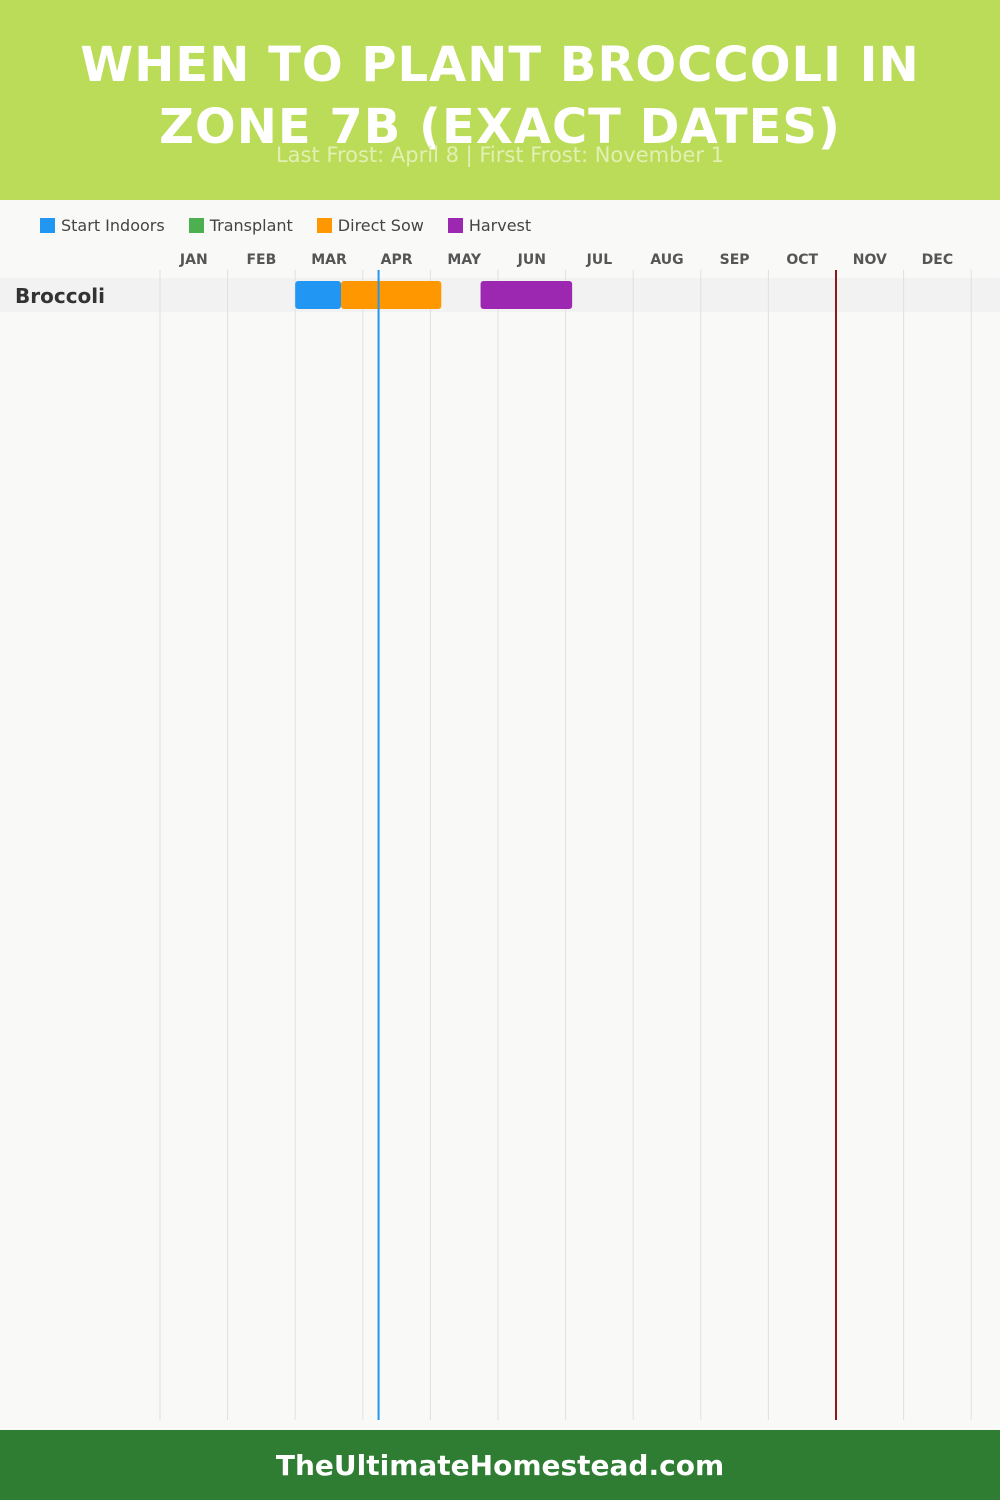 This screenshot has width=1000, height=1500. I want to click on footer-site-name: TheUltimateHomestead.com, so click(500, 1465).